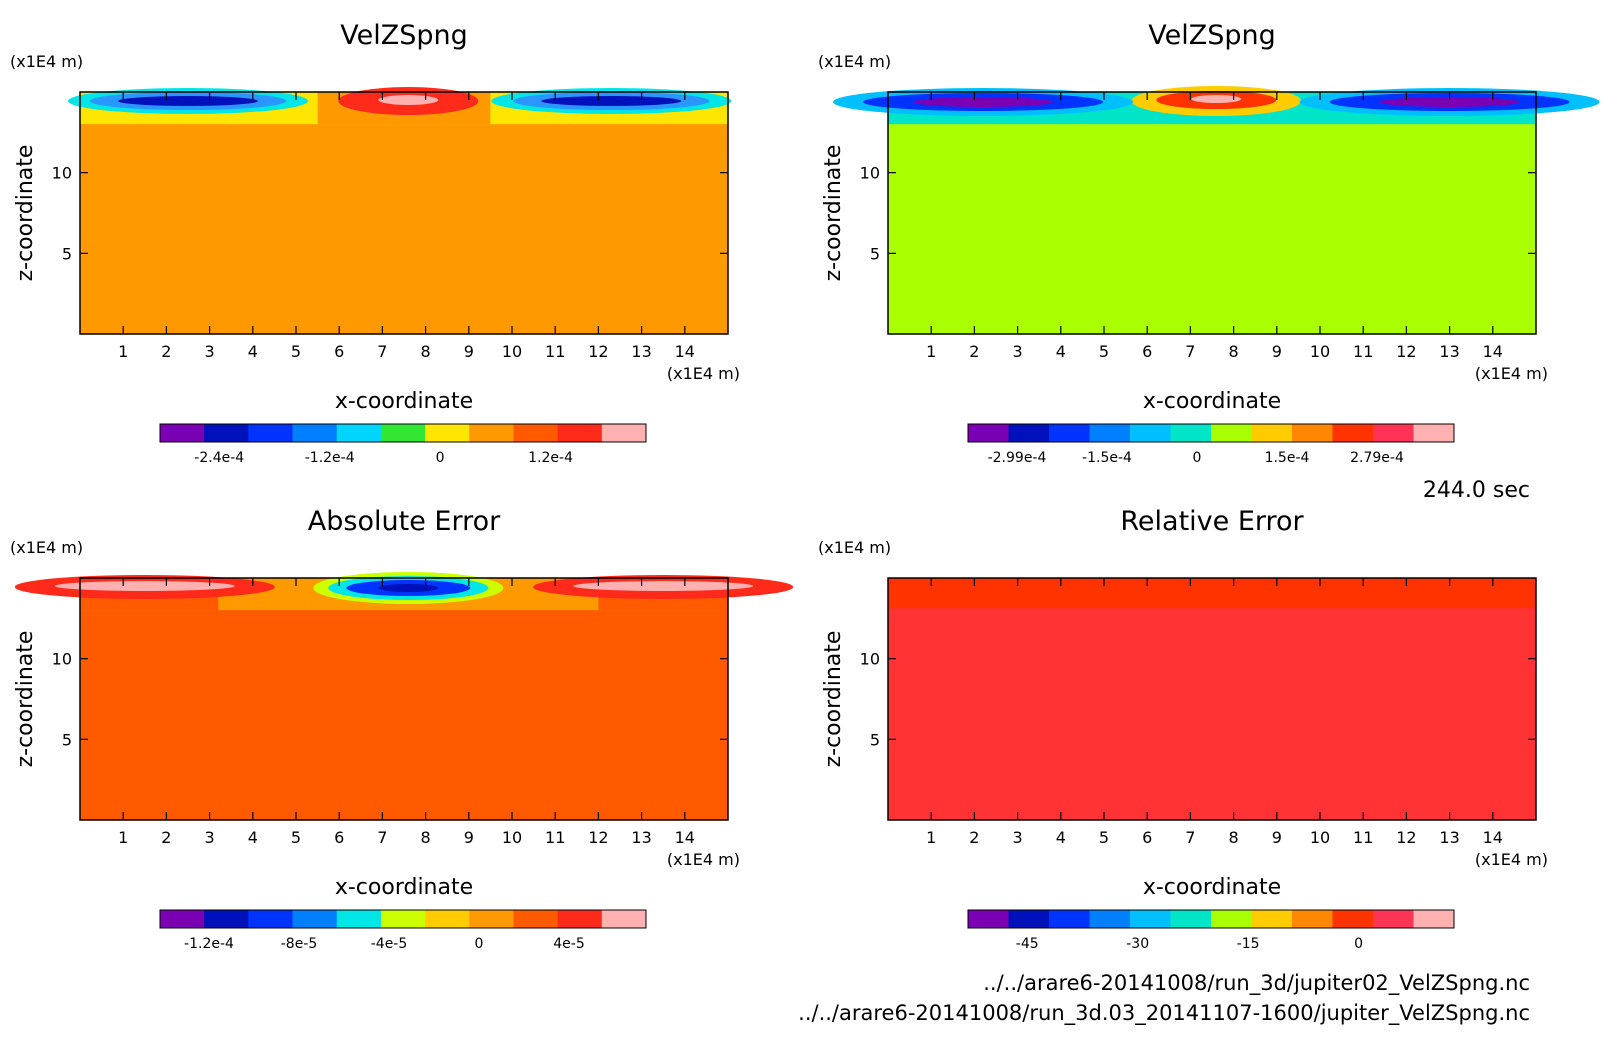 The height and width of the screenshot is (1054, 1604). I want to click on colorbar-tick-label: -45, so click(1027, 944).